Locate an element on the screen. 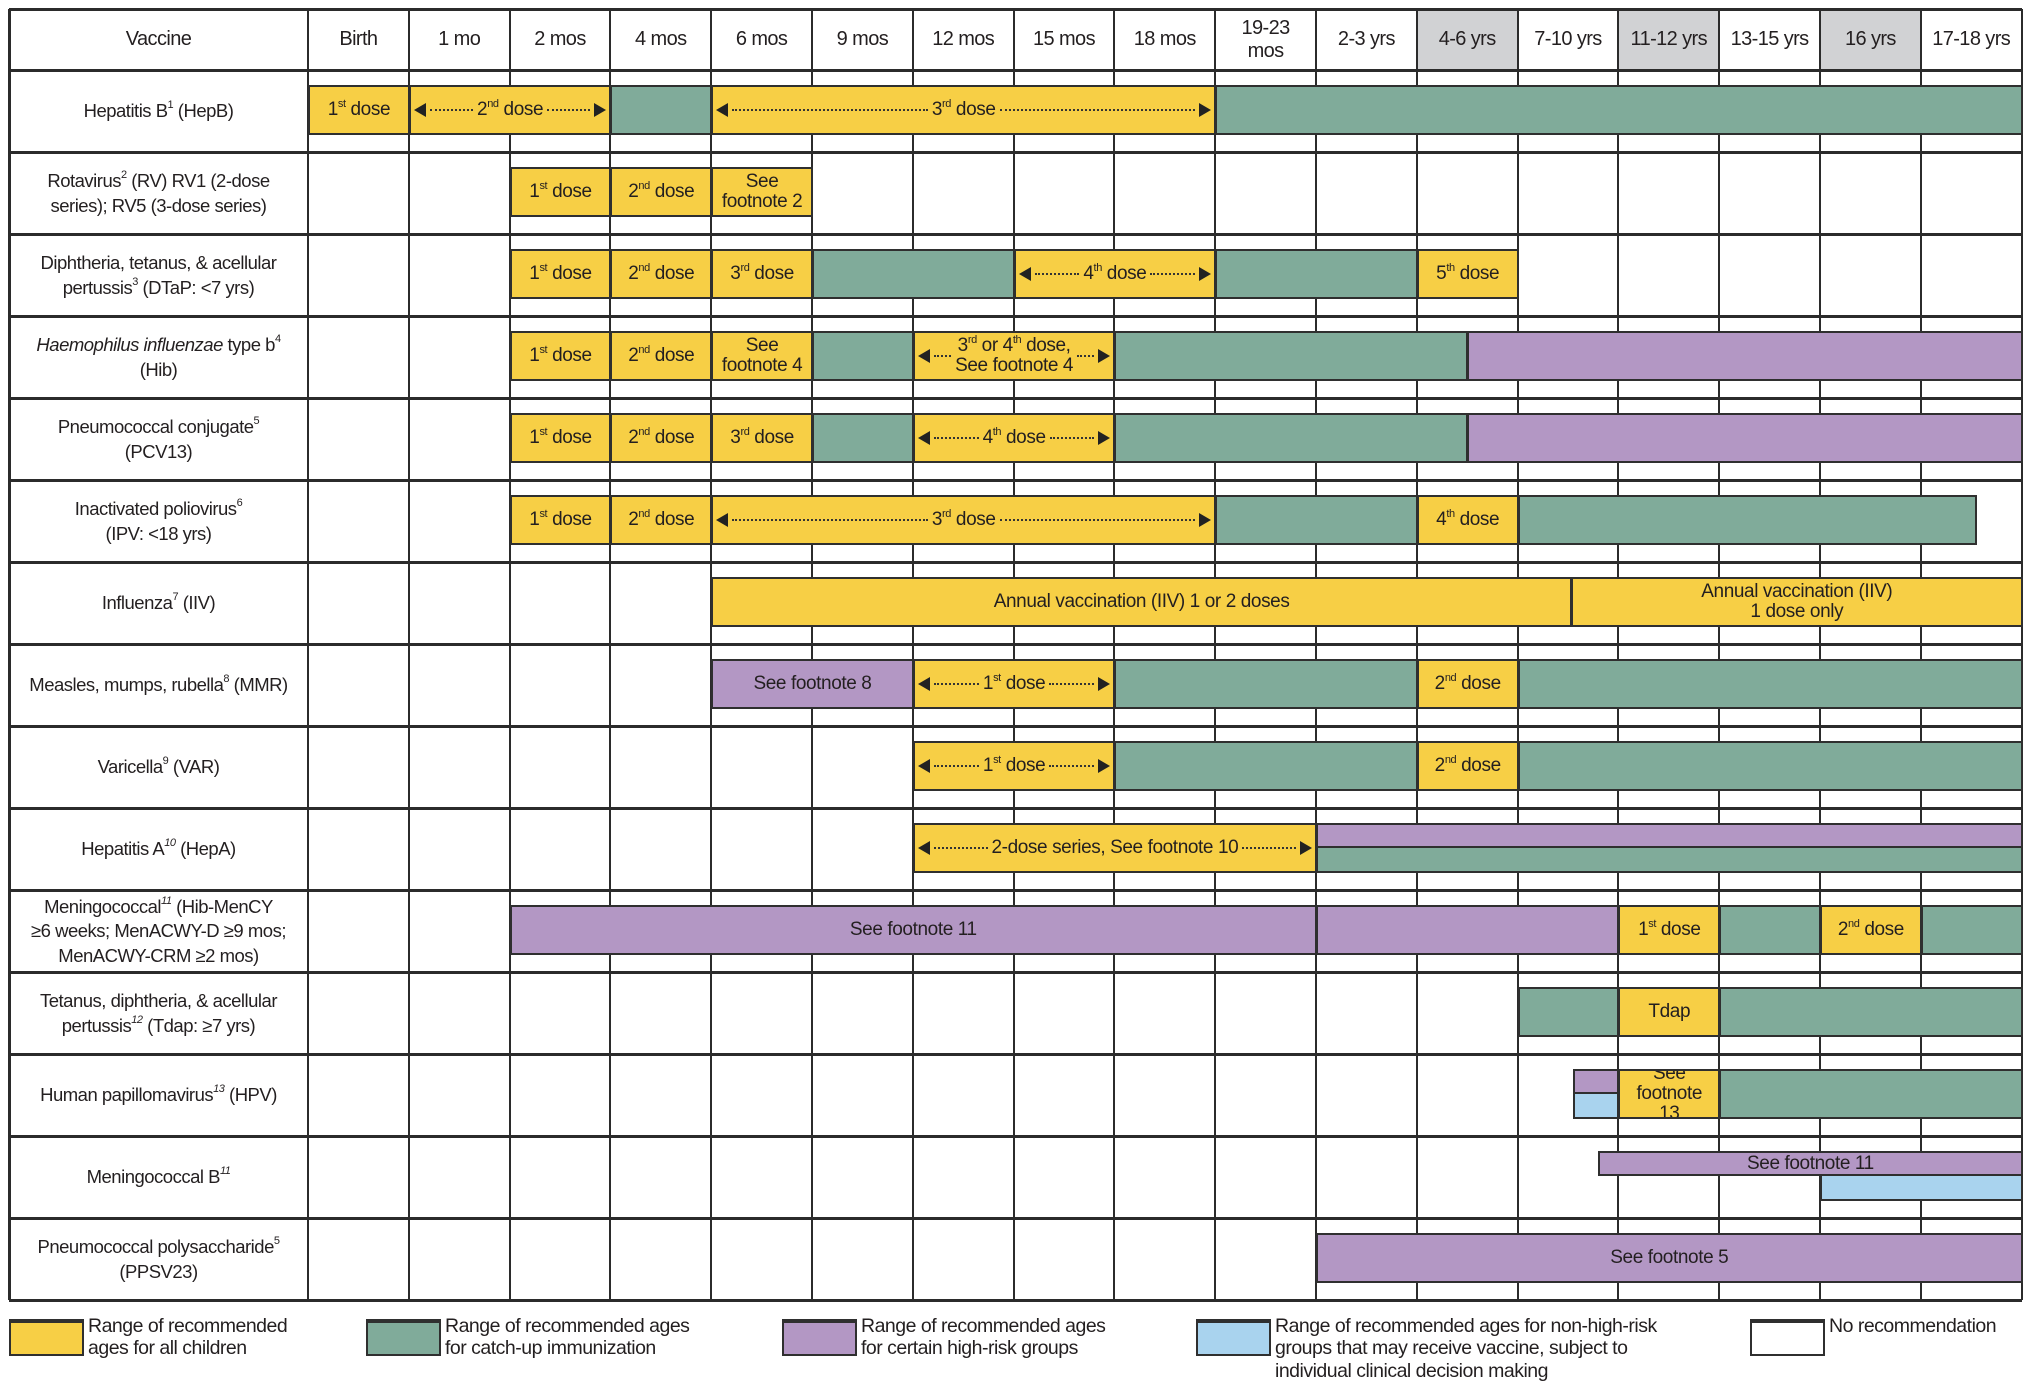  vaccine-name: Human papillomavirus13 (HPV) is located at coordinates (158, 1095).